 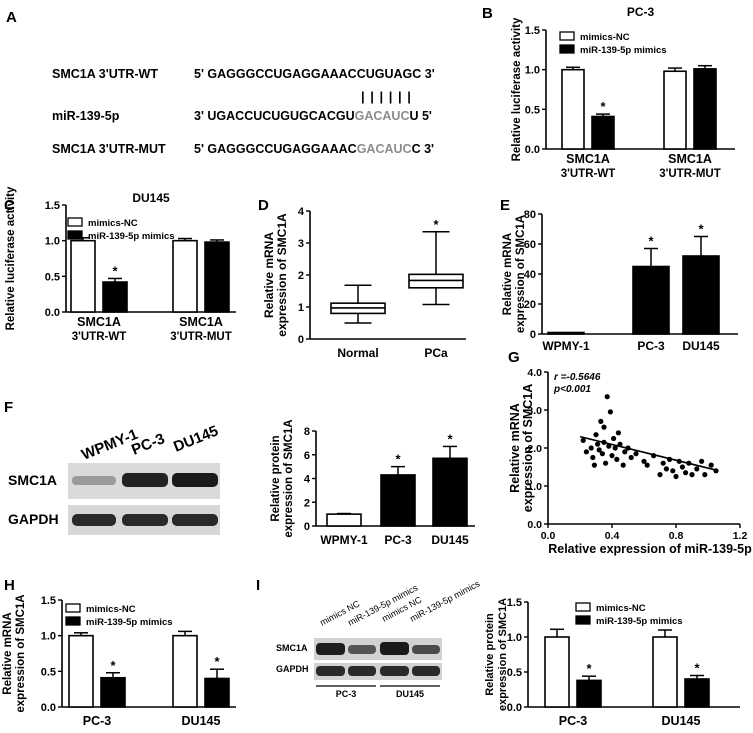 What do you see at coordinates (344, 540) in the screenshot?
I see `category-label: WPMY-1` at bounding box center [344, 540].